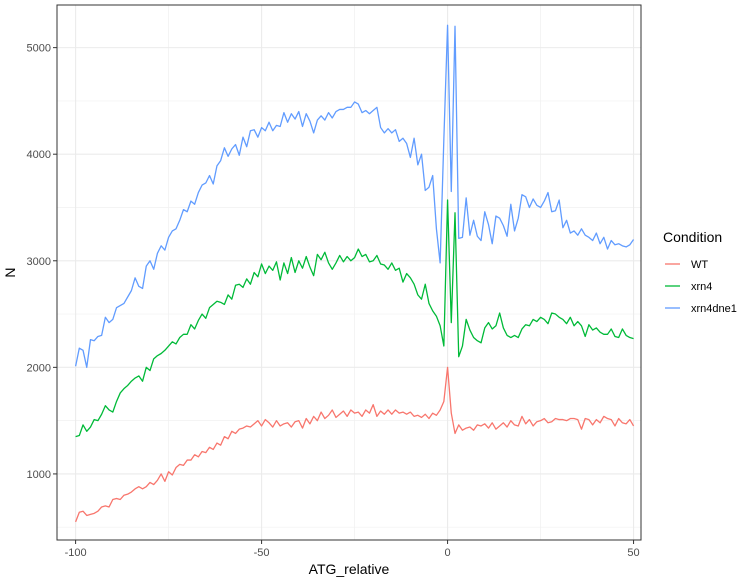 The image size is (756, 584). I want to click on x-axis-title: ATG_relative, so click(349, 569).